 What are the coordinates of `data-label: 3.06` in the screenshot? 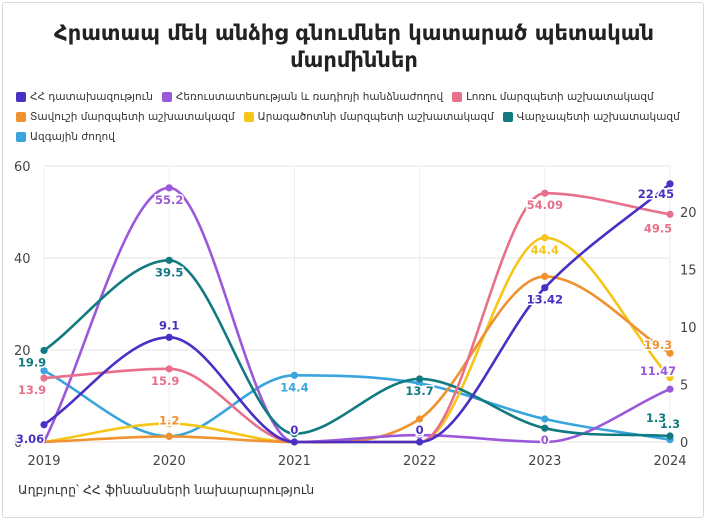 It's located at (30, 439).